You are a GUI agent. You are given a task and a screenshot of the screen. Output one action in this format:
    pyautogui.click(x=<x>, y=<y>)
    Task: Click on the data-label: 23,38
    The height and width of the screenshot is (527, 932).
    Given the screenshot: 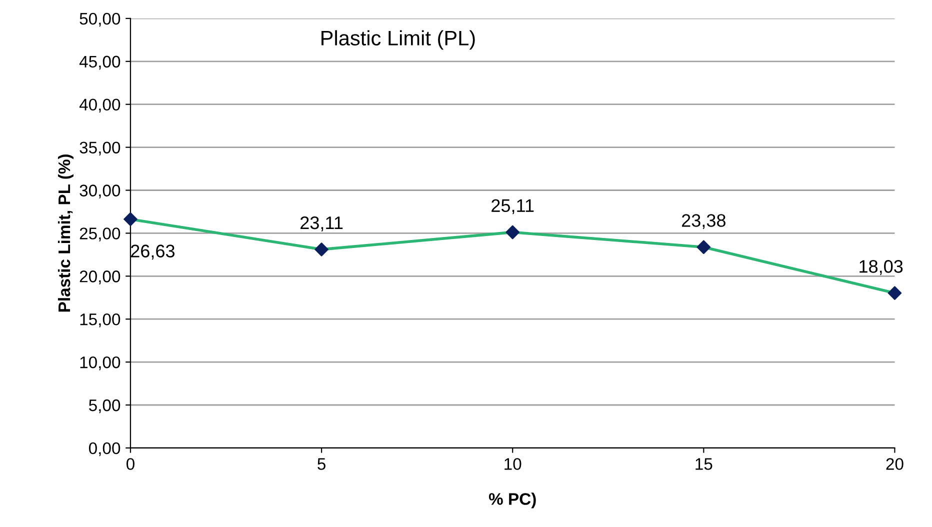 What is the action you would take?
    pyautogui.click(x=704, y=222)
    